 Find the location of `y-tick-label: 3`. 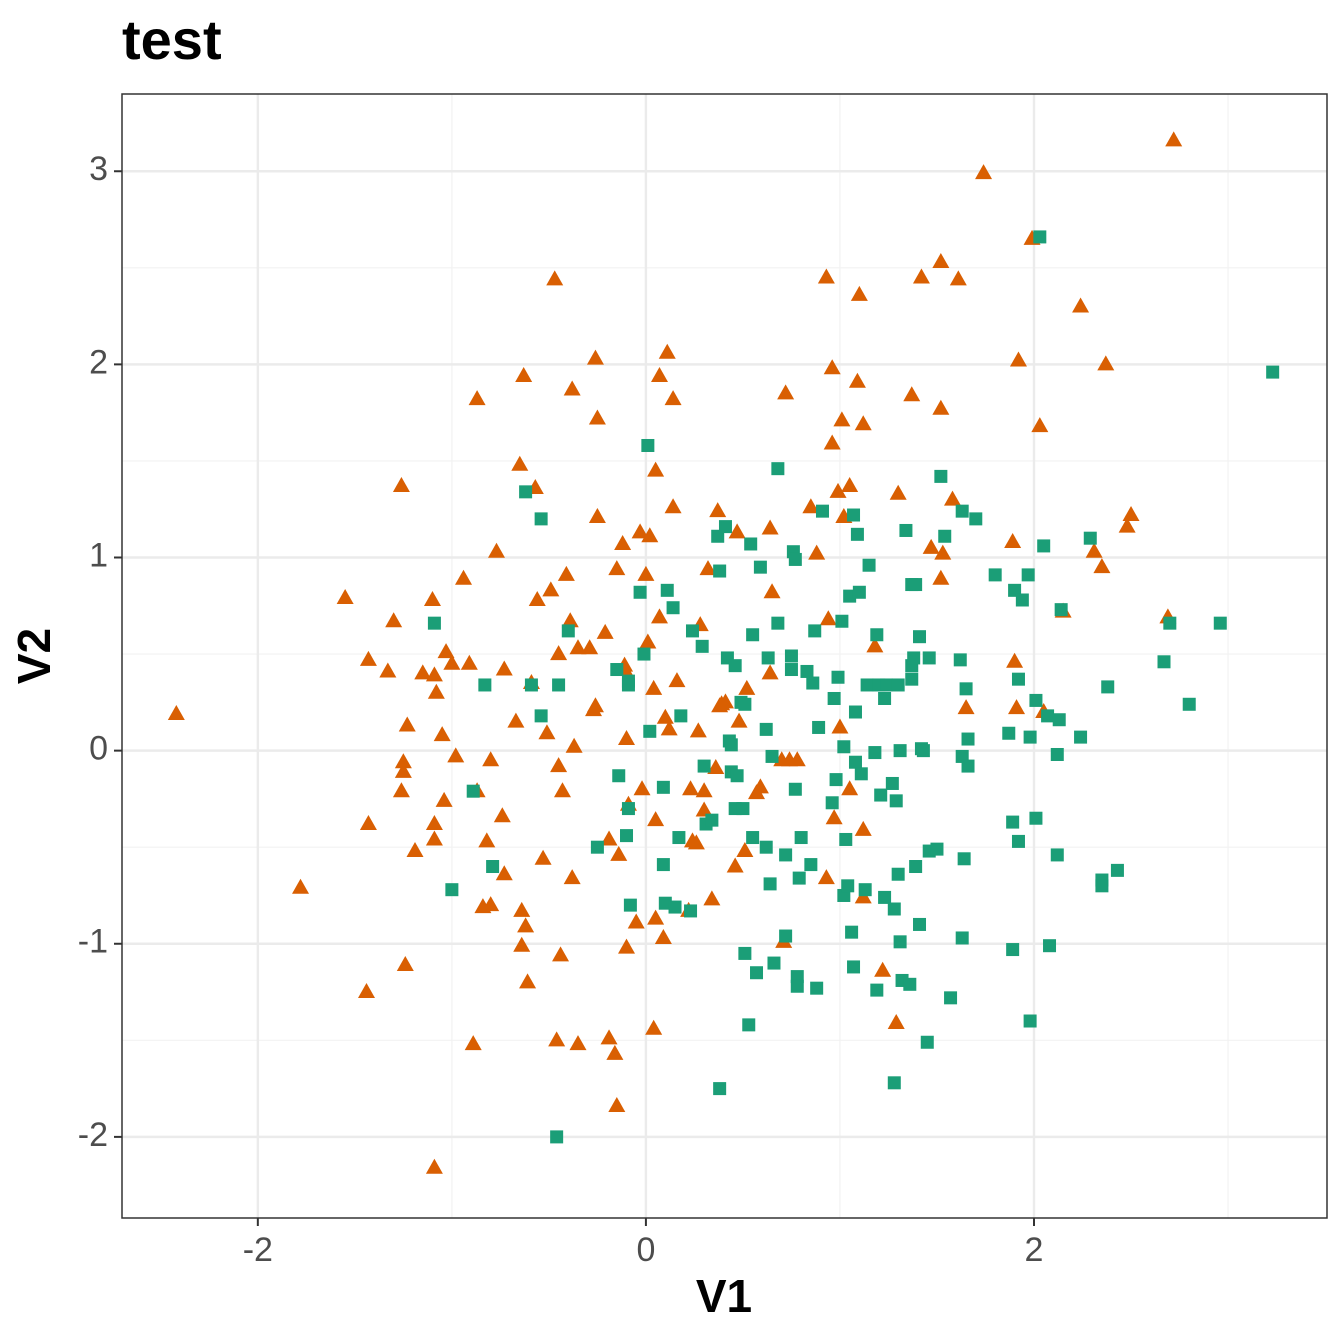

y-tick-label: 3 is located at coordinates (98, 169).